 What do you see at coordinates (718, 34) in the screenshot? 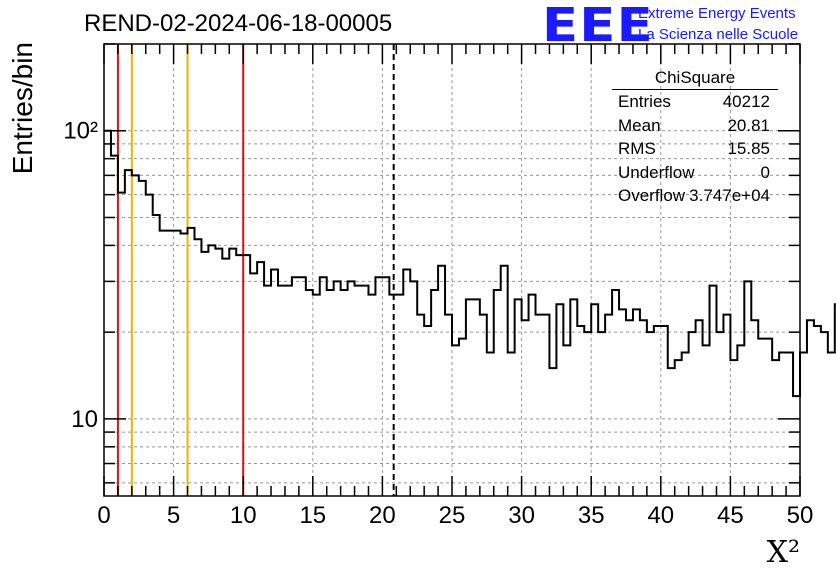
I see `logo-line-2: La Scienza nelle Scuole` at bounding box center [718, 34].